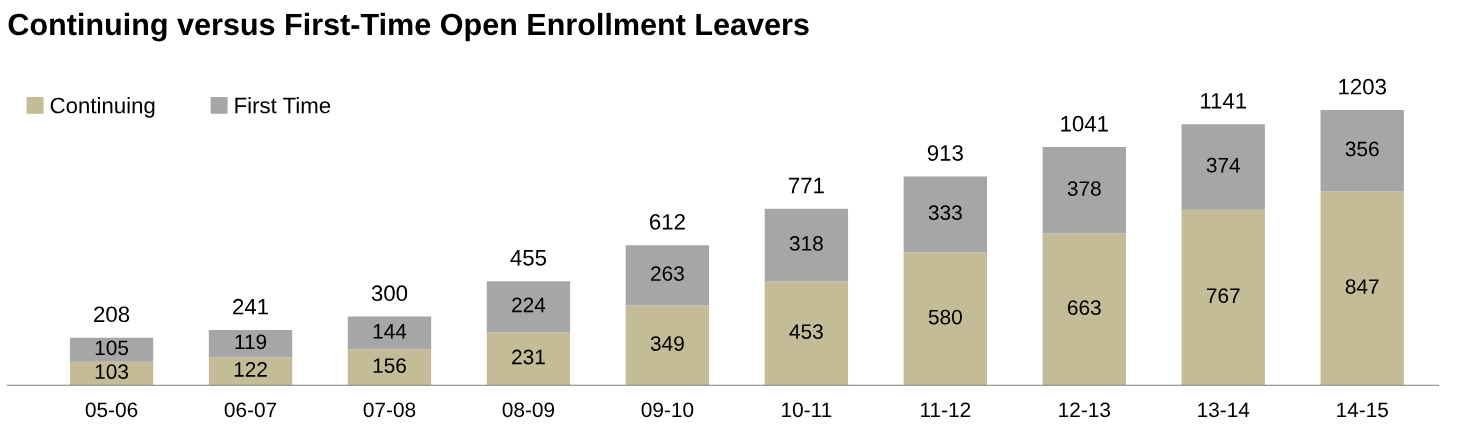  What do you see at coordinates (1084, 123) in the screenshot?
I see `total-label: 1041` at bounding box center [1084, 123].